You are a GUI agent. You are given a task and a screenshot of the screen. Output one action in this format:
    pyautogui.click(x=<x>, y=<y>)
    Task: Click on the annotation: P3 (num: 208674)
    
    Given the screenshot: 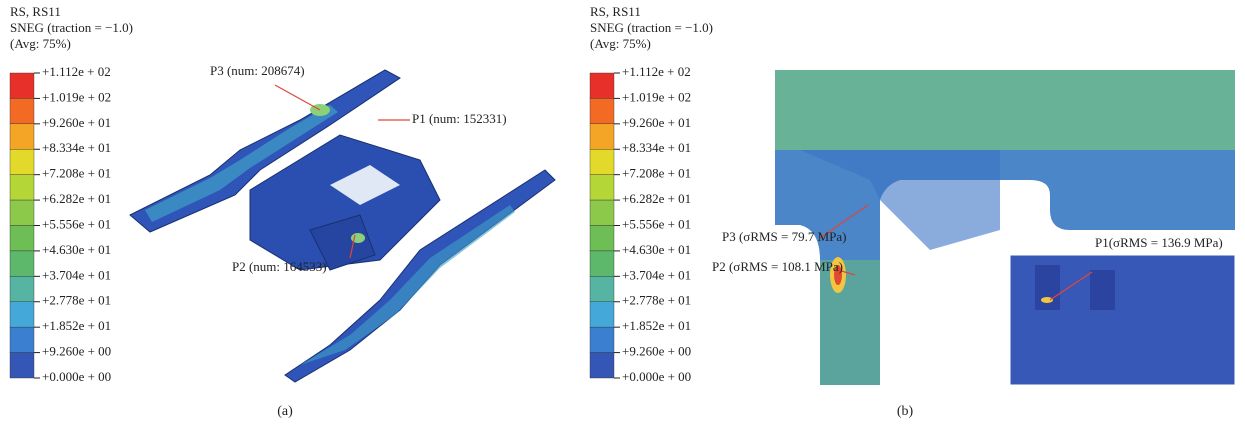 What is the action you would take?
    pyautogui.click(x=257, y=70)
    